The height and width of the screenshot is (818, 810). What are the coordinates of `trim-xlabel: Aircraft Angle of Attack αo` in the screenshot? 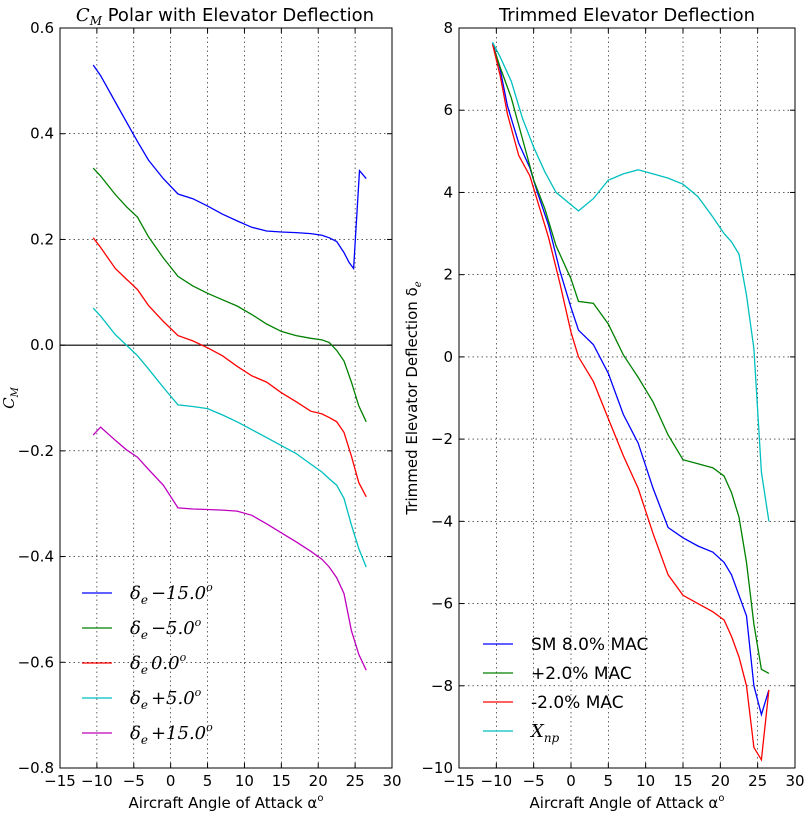 It's located at (627, 802).